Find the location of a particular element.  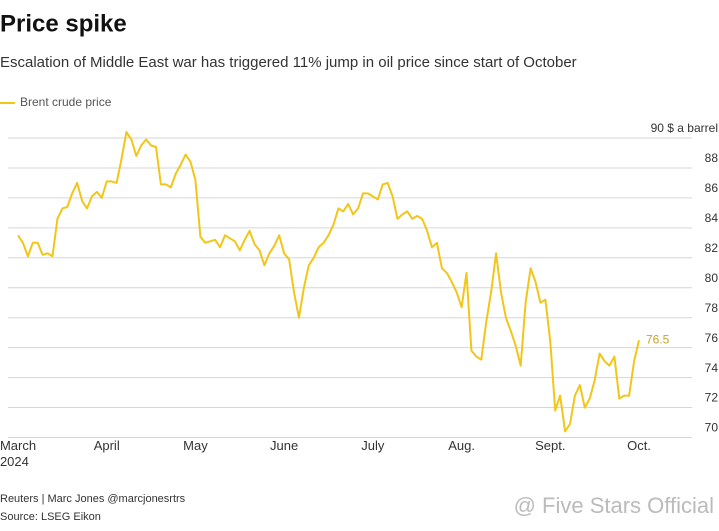

y-tick-label: 72 is located at coordinates (712, 398).